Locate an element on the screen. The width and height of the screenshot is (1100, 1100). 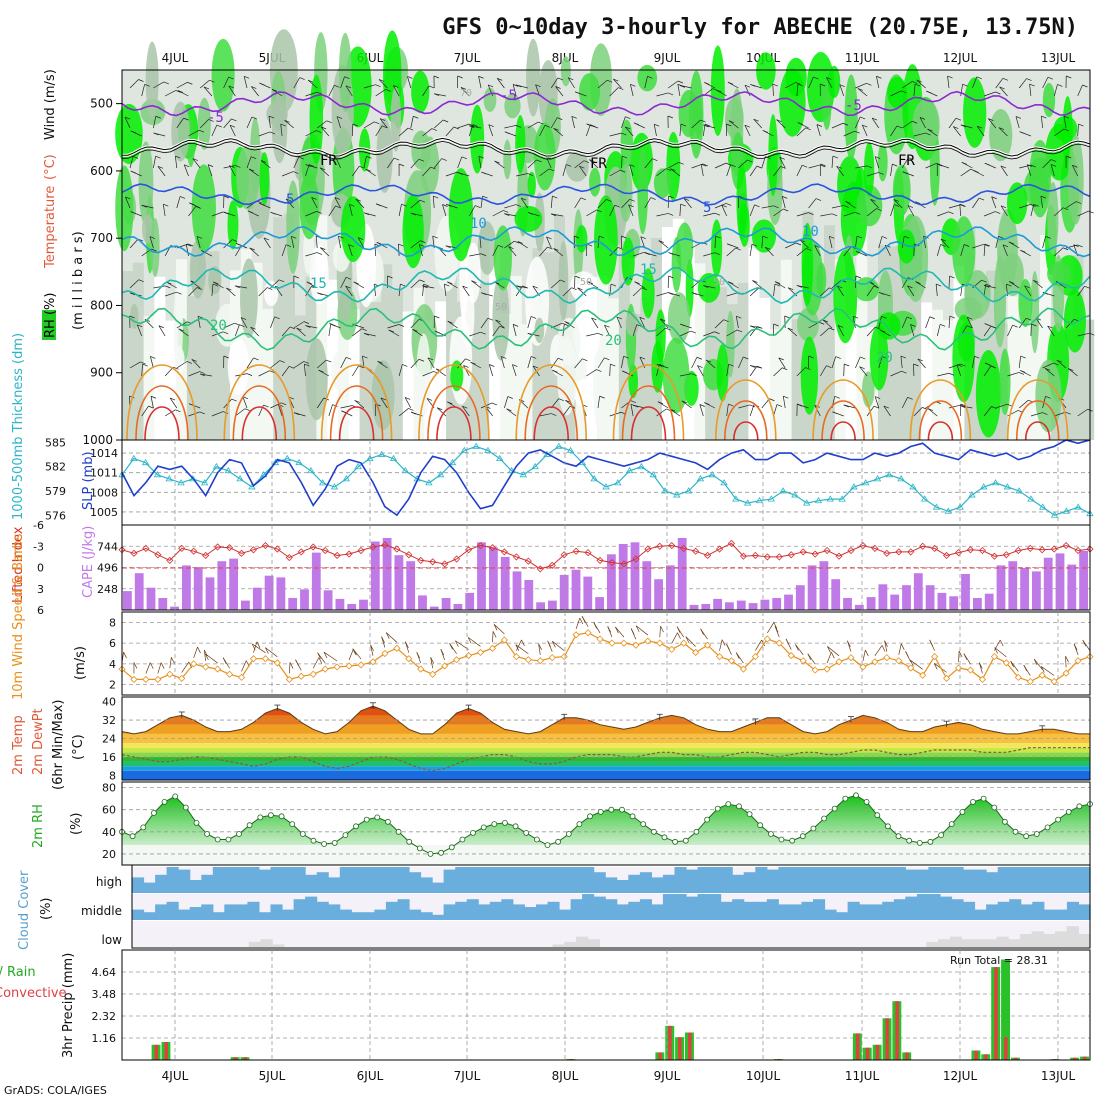
wind-panel-units: (m/s) is located at coordinates (80, 663).